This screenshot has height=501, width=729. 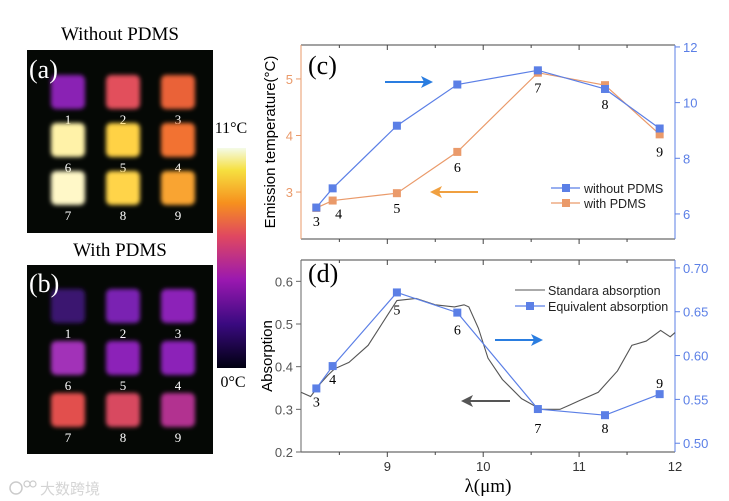 What do you see at coordinates (123, 149) in the screenshot?
I see `heatmap-a-samples: 1 2 3 6 5 4 7 8 9` at bounding box center [123, 149].